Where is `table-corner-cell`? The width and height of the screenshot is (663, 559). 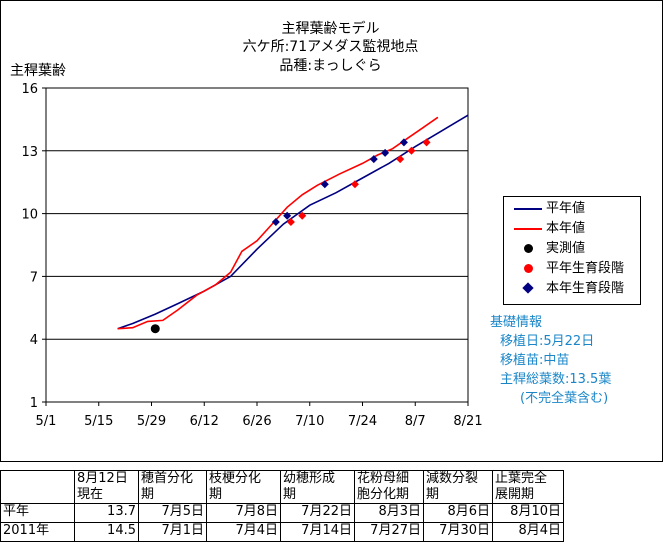 table-corner-cell is located at coordinates (37, 487).